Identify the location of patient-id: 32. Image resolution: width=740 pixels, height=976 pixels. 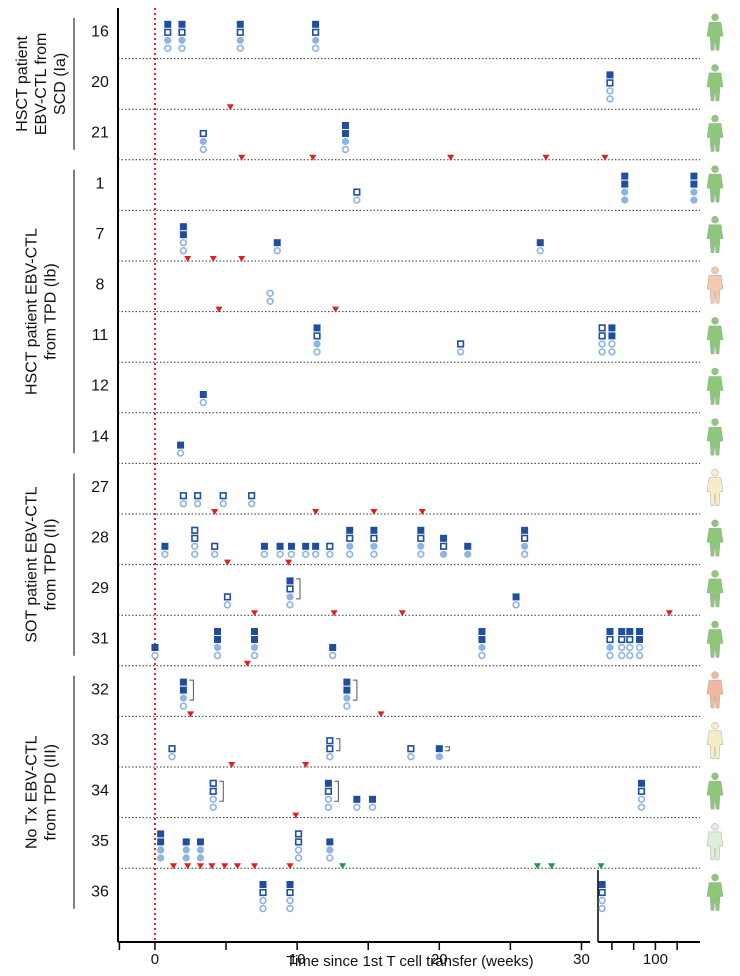
(100, 689).